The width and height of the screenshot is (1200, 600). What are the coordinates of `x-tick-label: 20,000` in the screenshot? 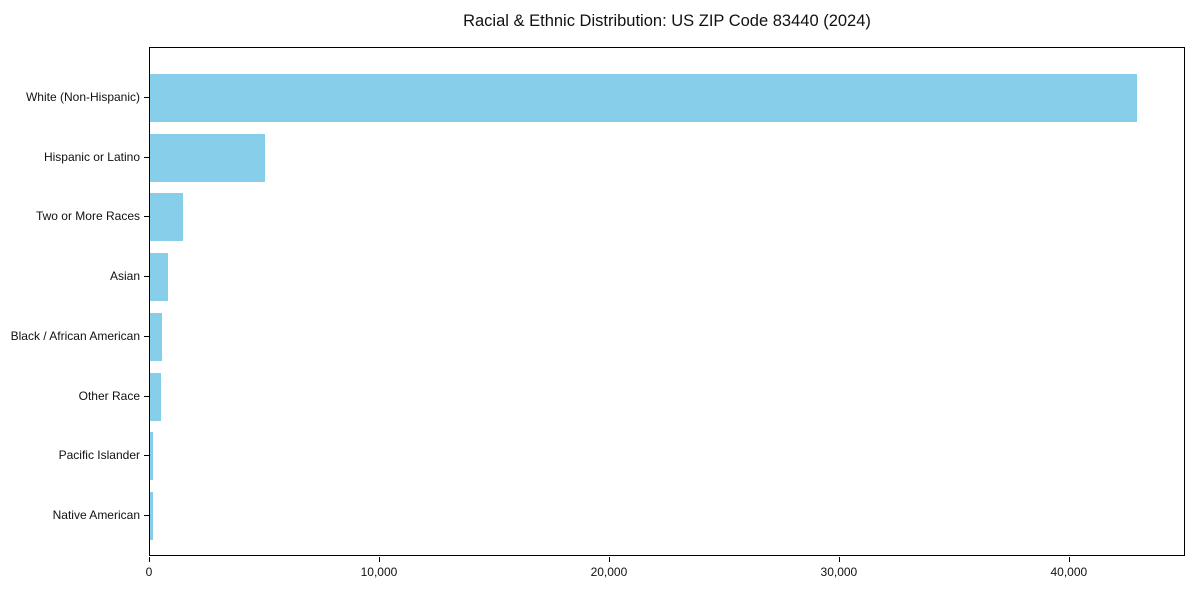 It's located at (609, 572).